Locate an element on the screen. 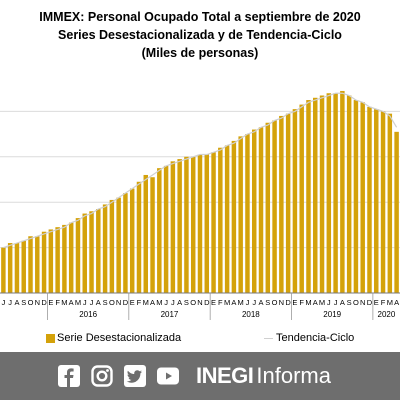  month-tick-30: D is located at coordinates (207, 302).